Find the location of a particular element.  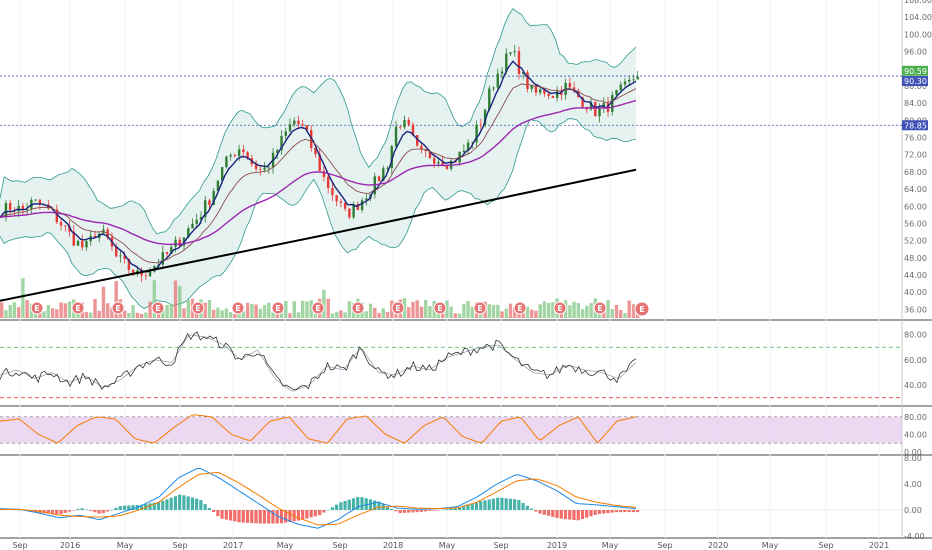

rsi-signal-line is located at coordinates (318, 363).